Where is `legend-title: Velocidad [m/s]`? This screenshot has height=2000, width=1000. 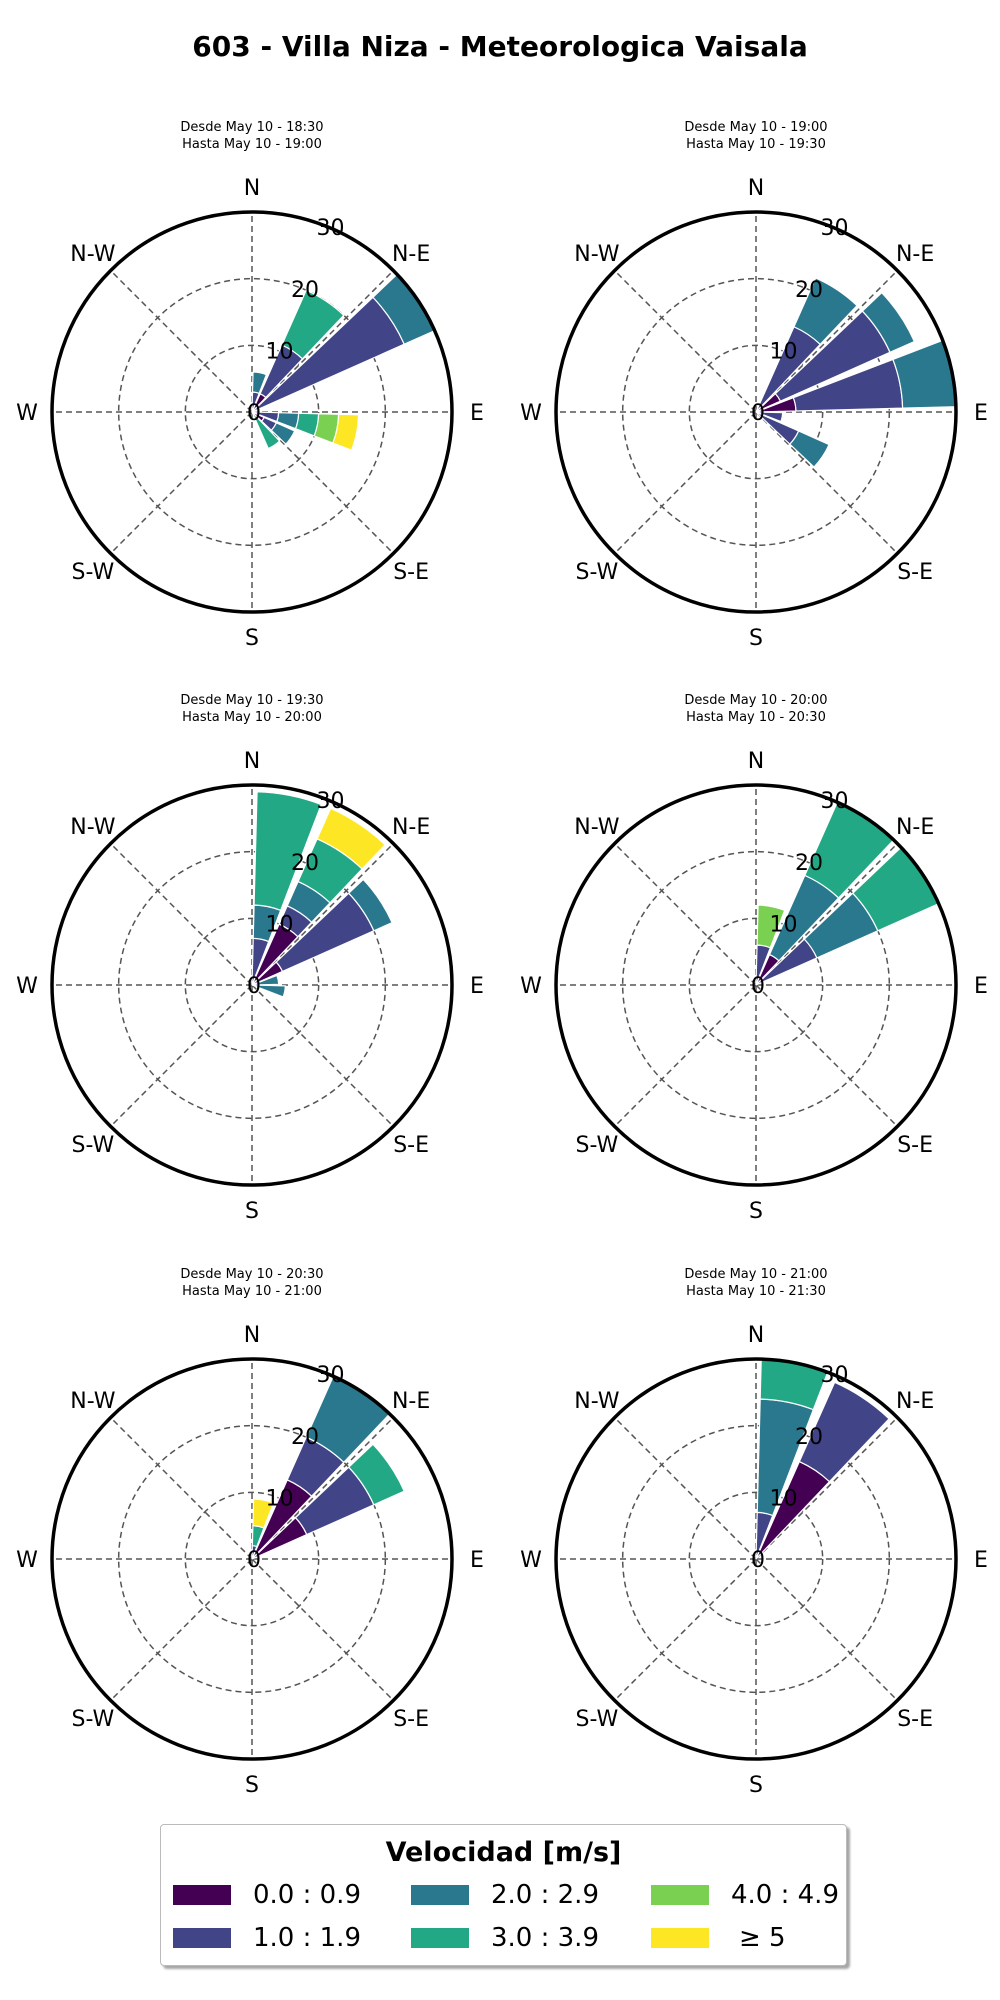 legend-title: Velocidad [m/s] is located at coordinates (503, 1852).